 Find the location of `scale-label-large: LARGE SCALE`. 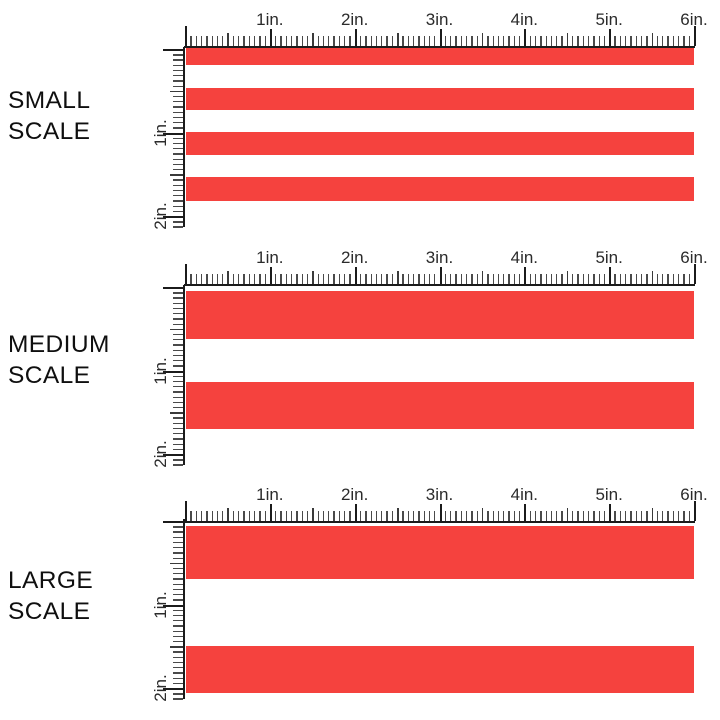

scale-label-large: LARGE SCALE is located at coordinates (50, 596).